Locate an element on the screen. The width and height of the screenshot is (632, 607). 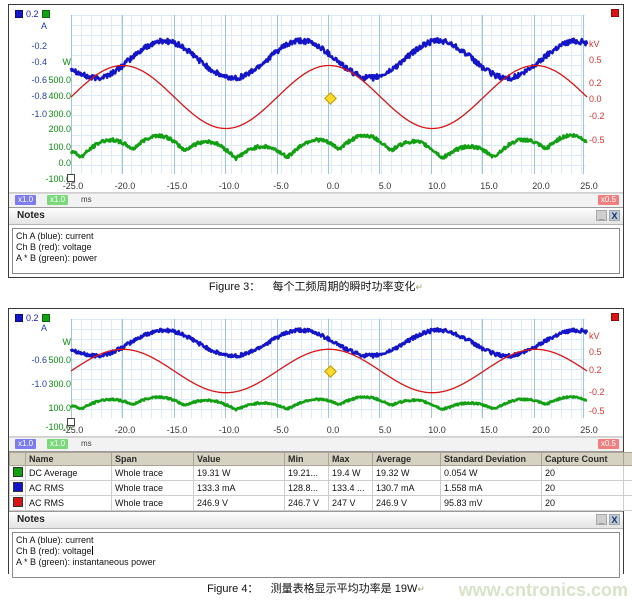
table-window-controls: _ ❐ is located at coordinates (627, 459).